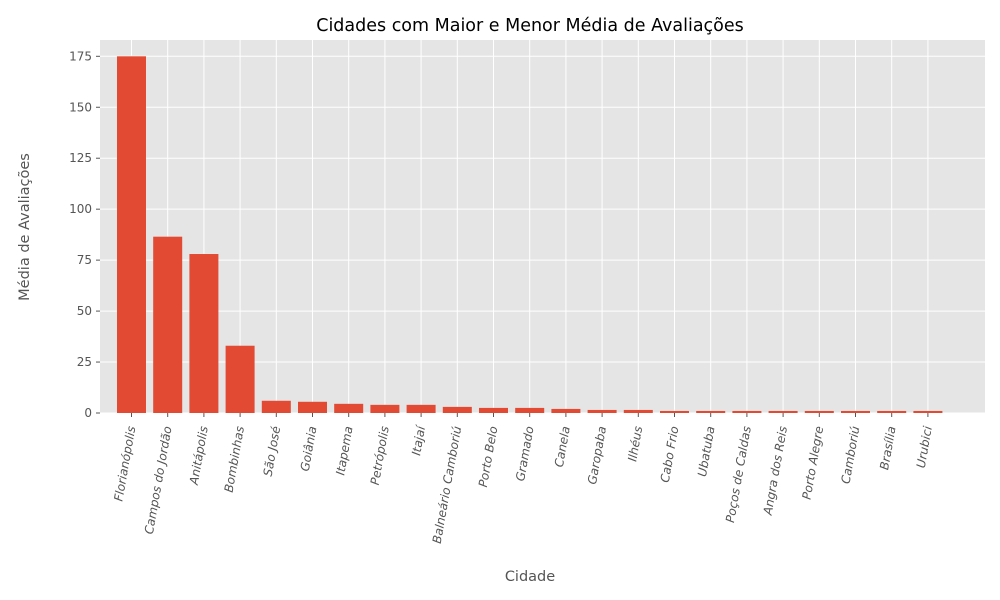 The width and height of the screenshot is (1000, 600). Describe the element at coordinates (80, 158) in the screenshot. I see `y-tick-label: 125` at that location.